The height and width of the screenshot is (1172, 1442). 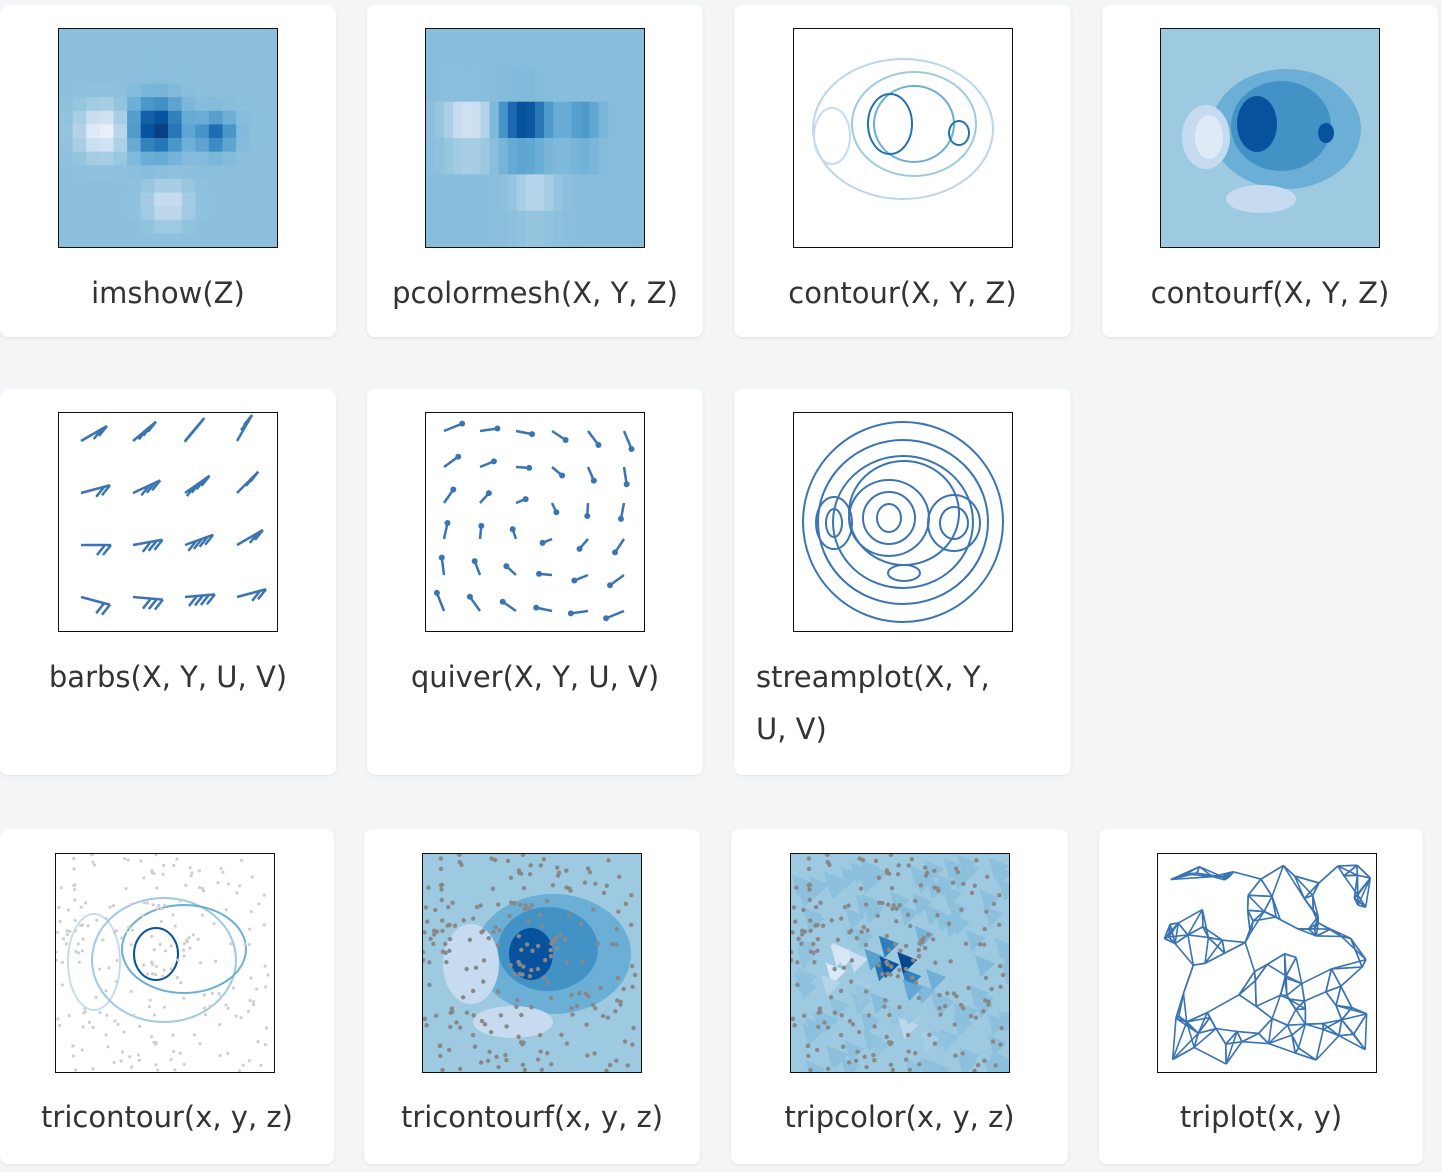 What do you see at coordinates (899, 1117) in the screenshot?
I see `card-label: tripcolor(x, y, z)` at bounding box center [899, 1117].